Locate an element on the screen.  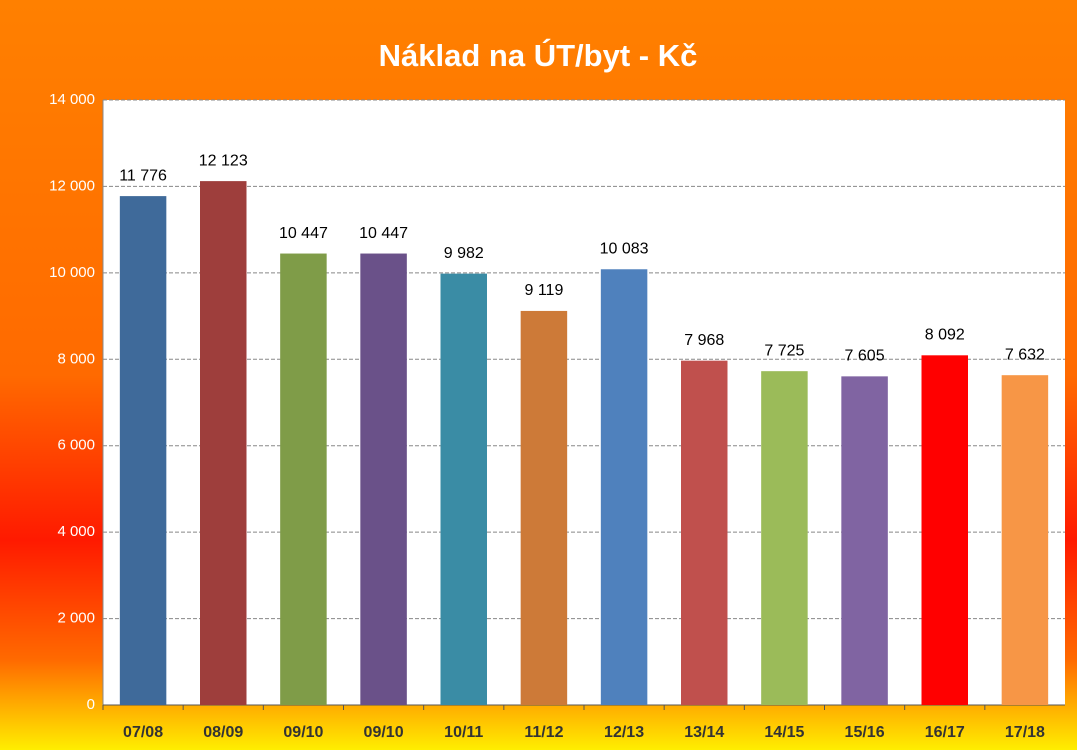
value-label: 7 605 is located at coordinates (865, 356).